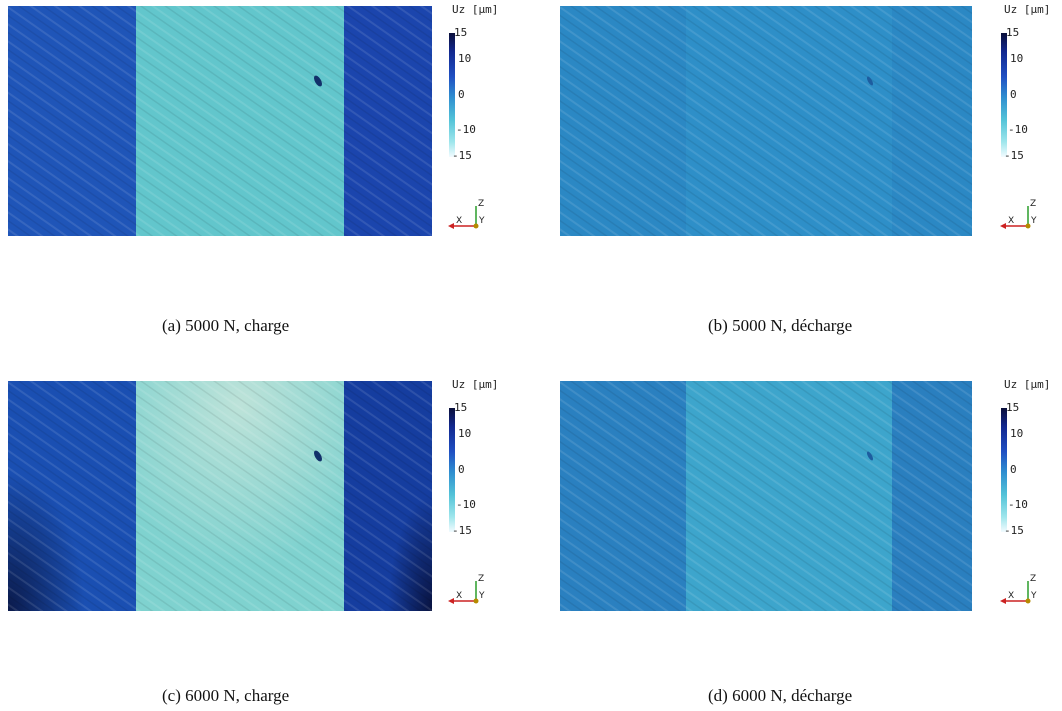 The height and width of the screenshot is (711, 1062). Describe the element at coordinates (226, 695) in the screenshot. I see `caption-c: (c) 6000 N, charge` at that location.